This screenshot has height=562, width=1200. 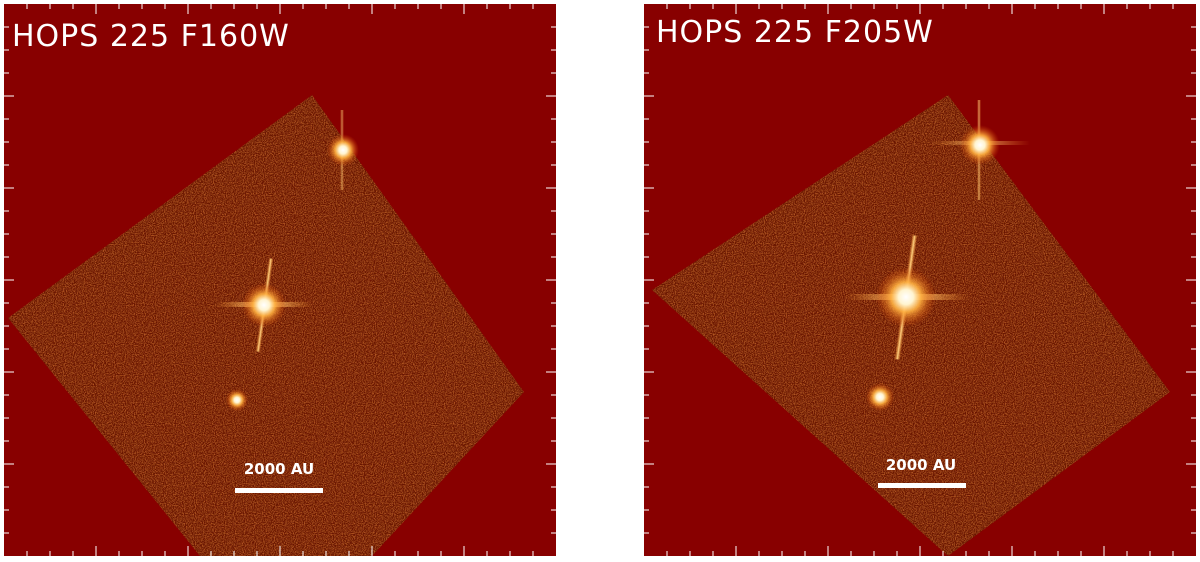 I want to click on panel-title: HOPS 225 F160W, so click(x=151, y=36).